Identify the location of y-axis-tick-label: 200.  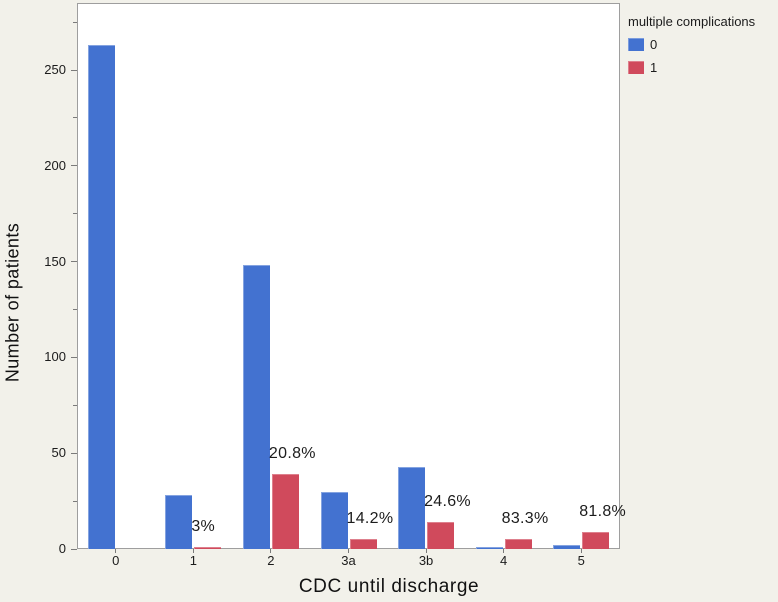
(55, 165).